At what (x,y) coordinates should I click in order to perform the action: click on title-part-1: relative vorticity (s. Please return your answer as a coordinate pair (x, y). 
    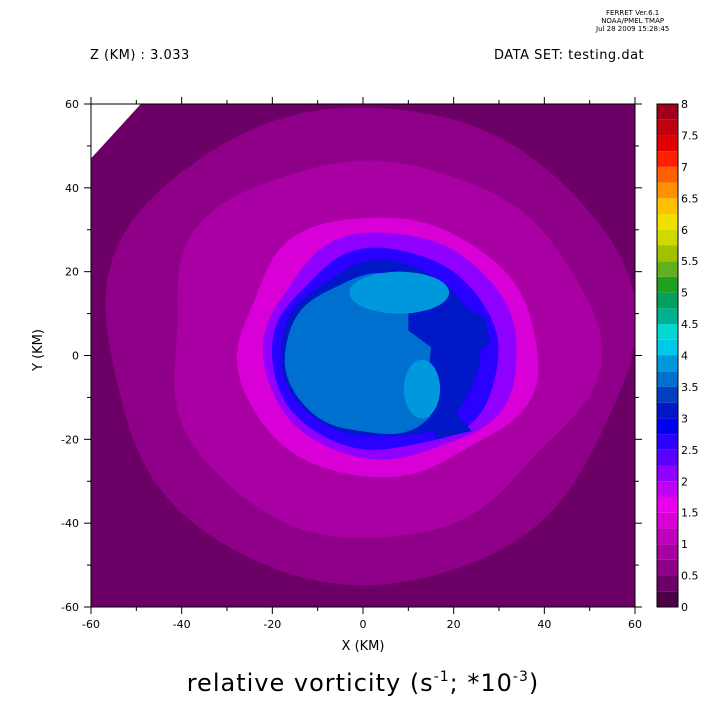
    Looking at the image, I should click on (310, 683).